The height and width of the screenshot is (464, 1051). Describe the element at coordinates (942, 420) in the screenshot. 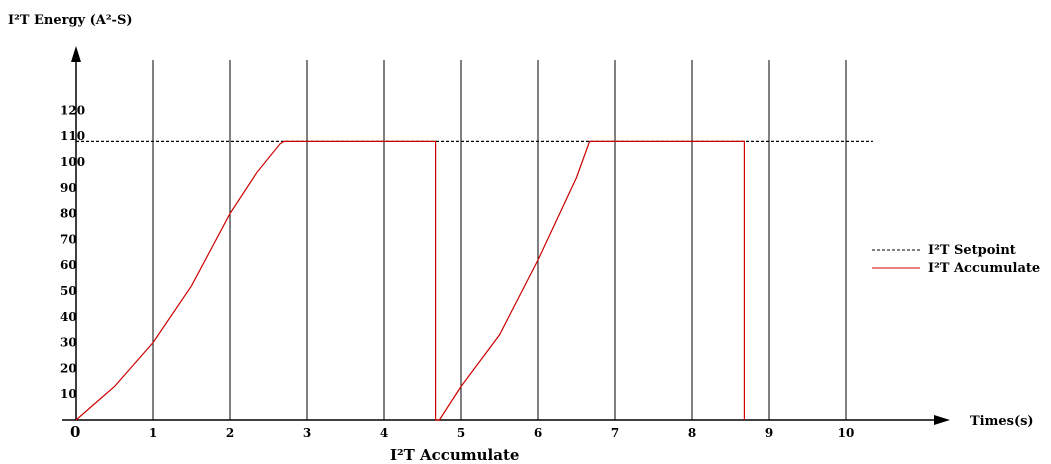

I see `x-axis-arrow` at that location.